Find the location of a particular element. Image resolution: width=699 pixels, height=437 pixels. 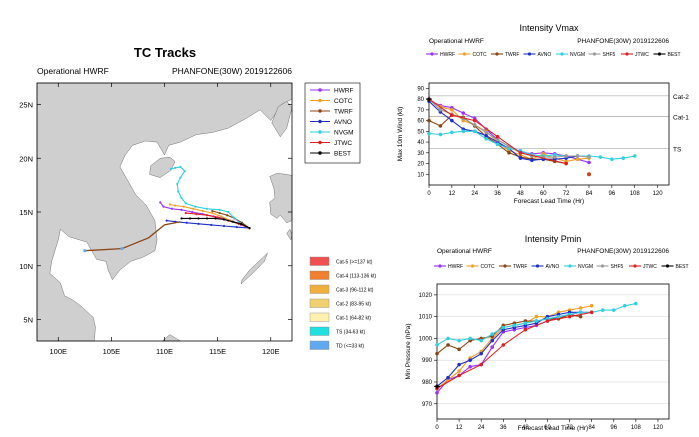

pmin-ytick-label: 1020 is located at coordinates (426, 296).